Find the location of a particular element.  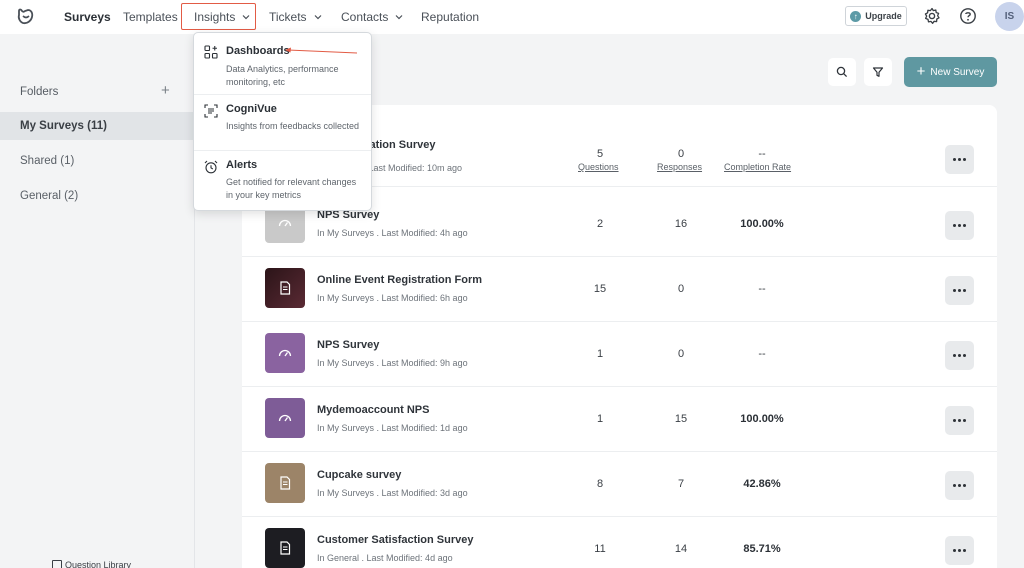

add-folder-icon: + is located at coordinates (165, 90).